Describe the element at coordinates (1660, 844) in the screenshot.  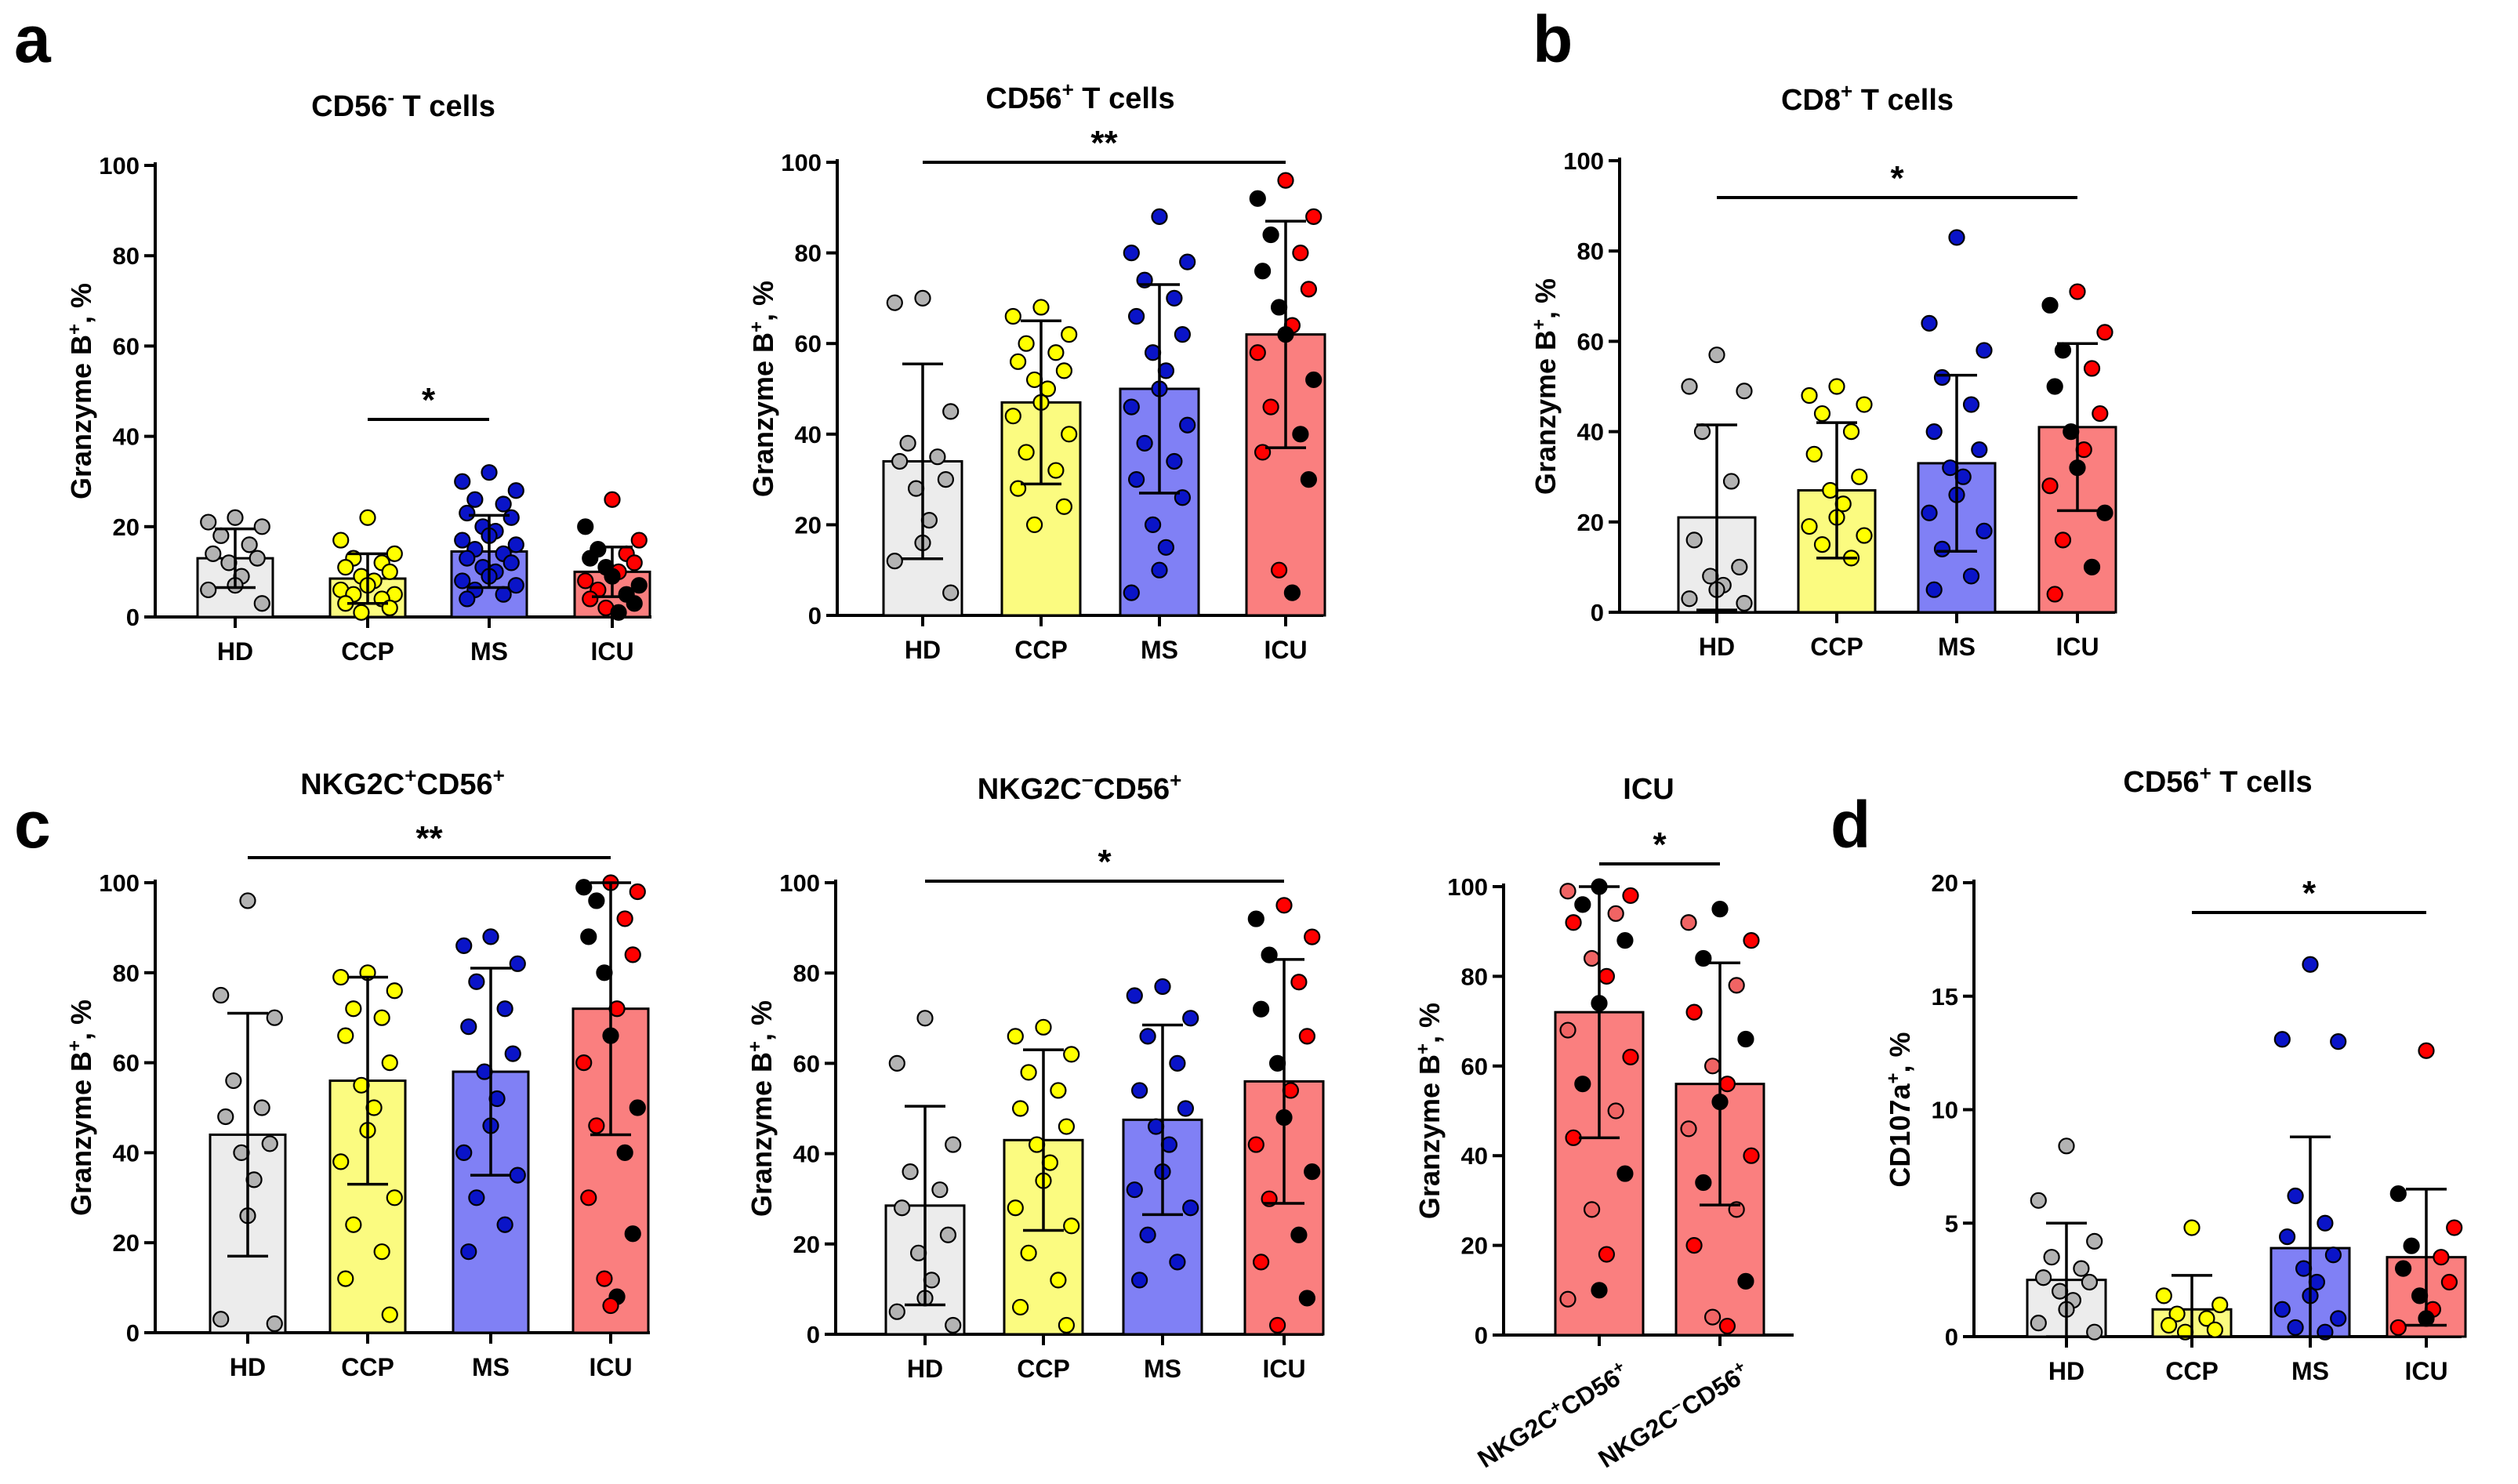
I see `significance-label: *` at that location.